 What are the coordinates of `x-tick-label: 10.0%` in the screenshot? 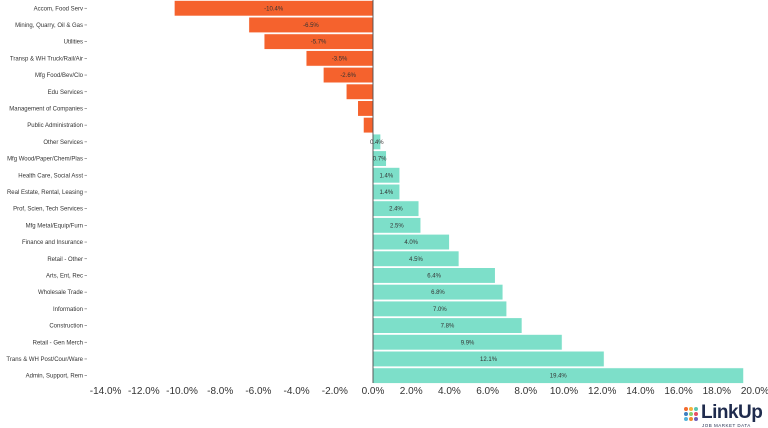 It's located at (564, 391).